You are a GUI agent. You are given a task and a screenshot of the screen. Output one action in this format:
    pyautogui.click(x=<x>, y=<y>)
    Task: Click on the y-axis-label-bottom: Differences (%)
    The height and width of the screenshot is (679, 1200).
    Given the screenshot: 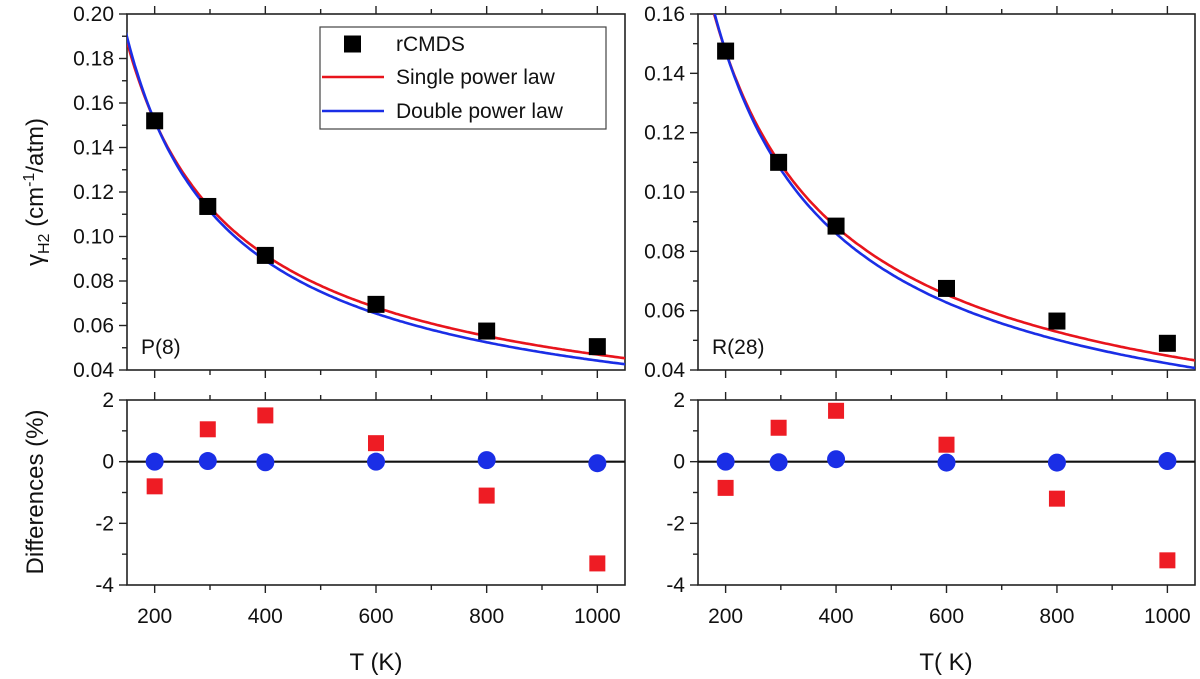 What is the action you would take?
    pyautogui.click(x=35, y=492)
    